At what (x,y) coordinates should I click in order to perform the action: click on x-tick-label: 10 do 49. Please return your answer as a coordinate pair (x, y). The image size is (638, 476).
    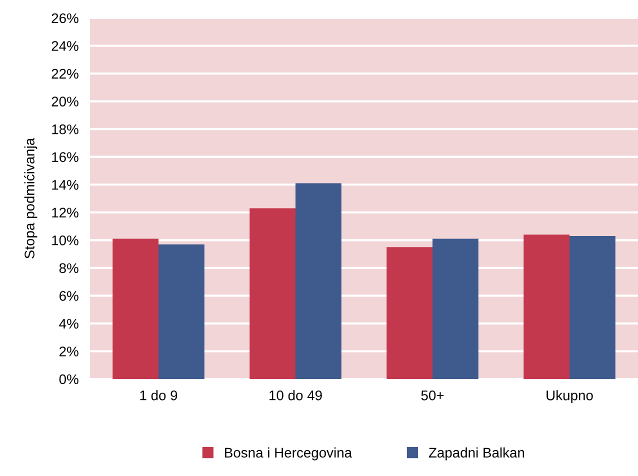
    Looking at the image, I should click on (296, 395).